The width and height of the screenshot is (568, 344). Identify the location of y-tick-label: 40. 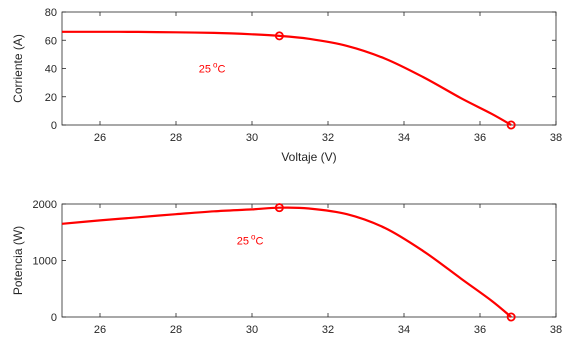
(51, 70).